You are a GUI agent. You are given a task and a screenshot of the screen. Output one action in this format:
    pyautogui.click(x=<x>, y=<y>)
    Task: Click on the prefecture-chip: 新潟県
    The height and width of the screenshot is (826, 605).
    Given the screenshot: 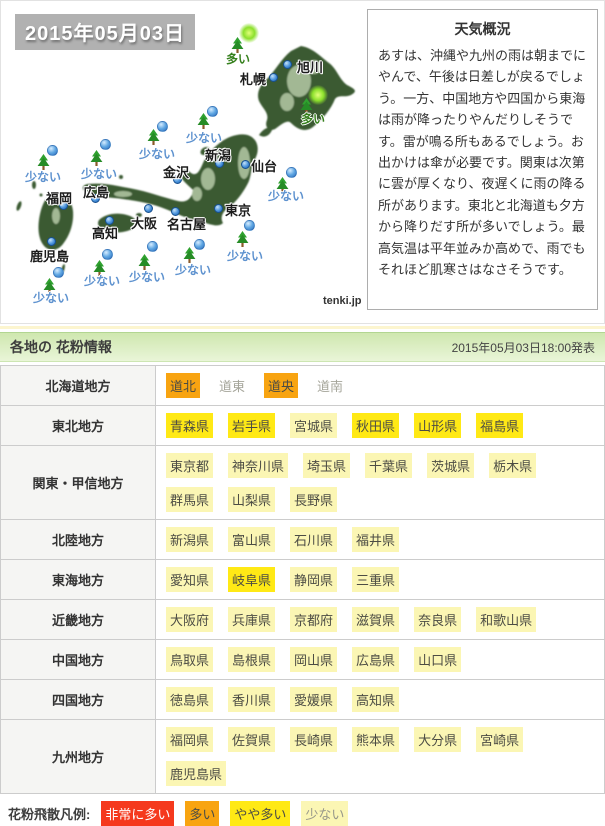 What is the action you would take?
    pyautogui.click(x=190, y=539)
    